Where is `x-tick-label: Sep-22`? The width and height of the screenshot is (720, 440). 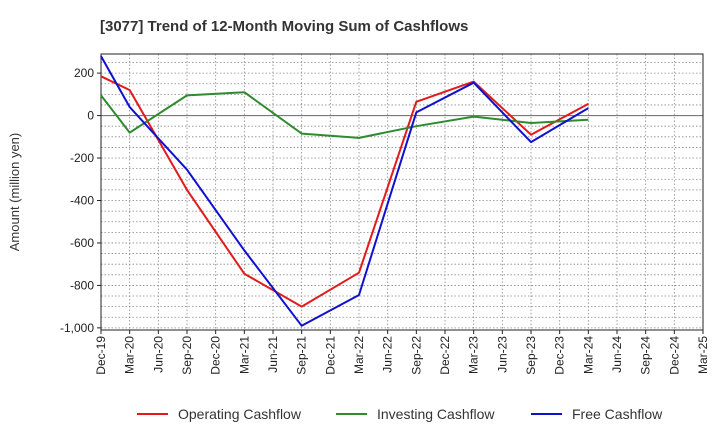 x-tick-label: Sep-22 is located at coordinates (416, 355).